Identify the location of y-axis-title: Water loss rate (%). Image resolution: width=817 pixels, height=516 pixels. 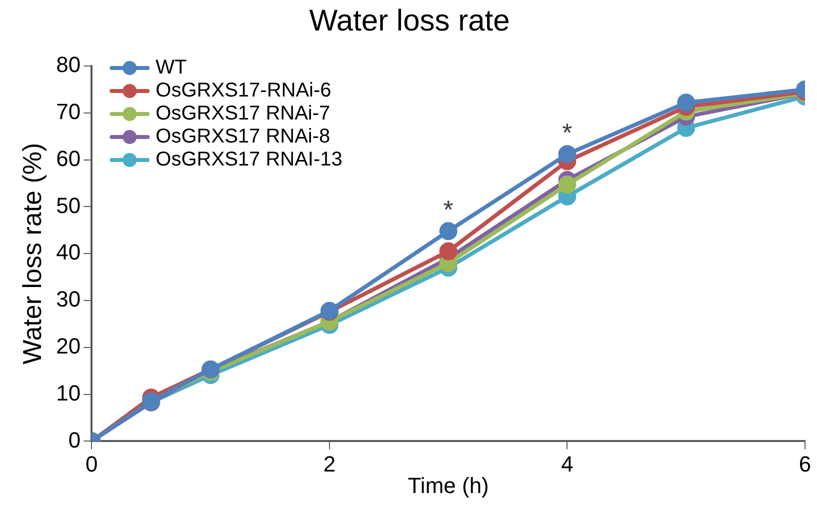
(31, 253).